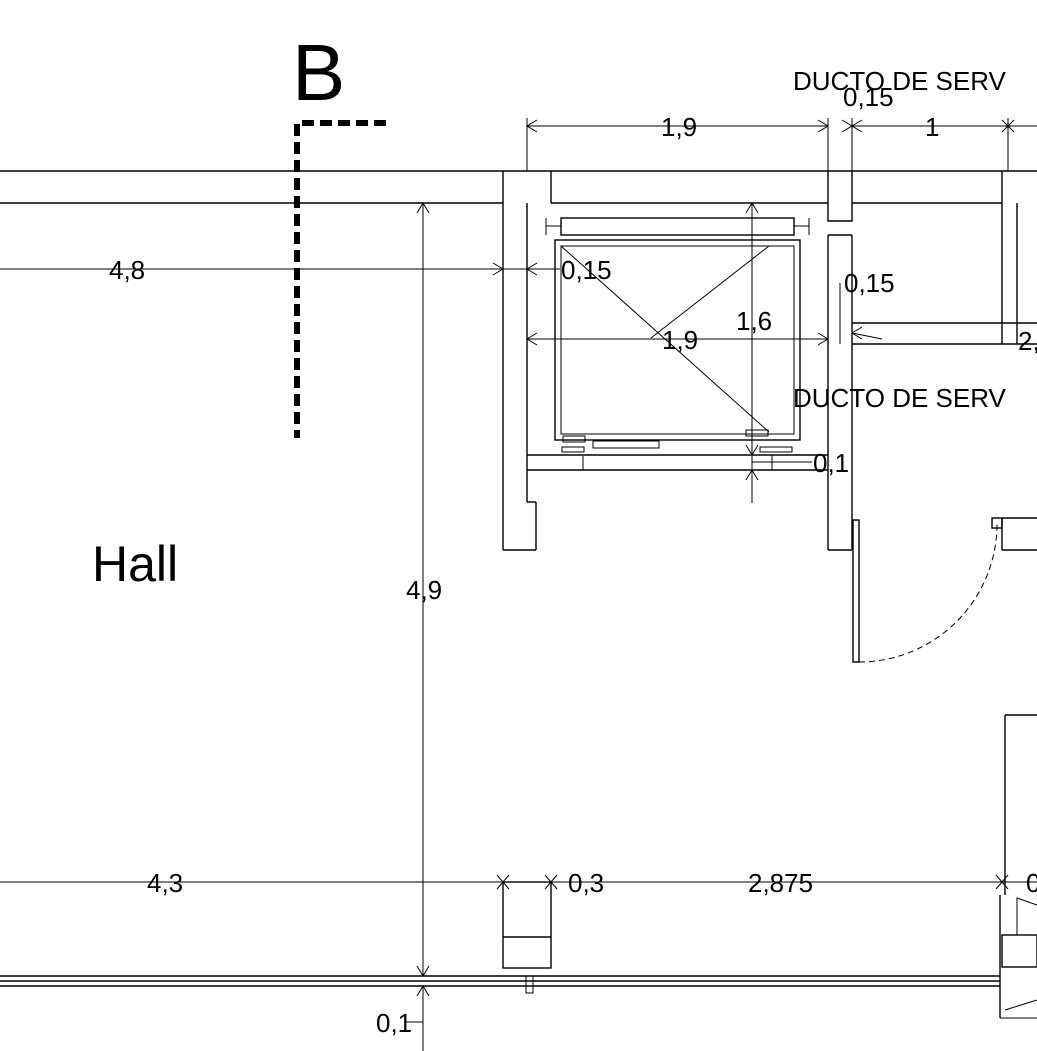 The height and width of the screenshot is (1051, 1037). Describe the element at coordinates (586, 270) in the screenshot. I see `dim-shaft-0-15: 0,15` at that location.